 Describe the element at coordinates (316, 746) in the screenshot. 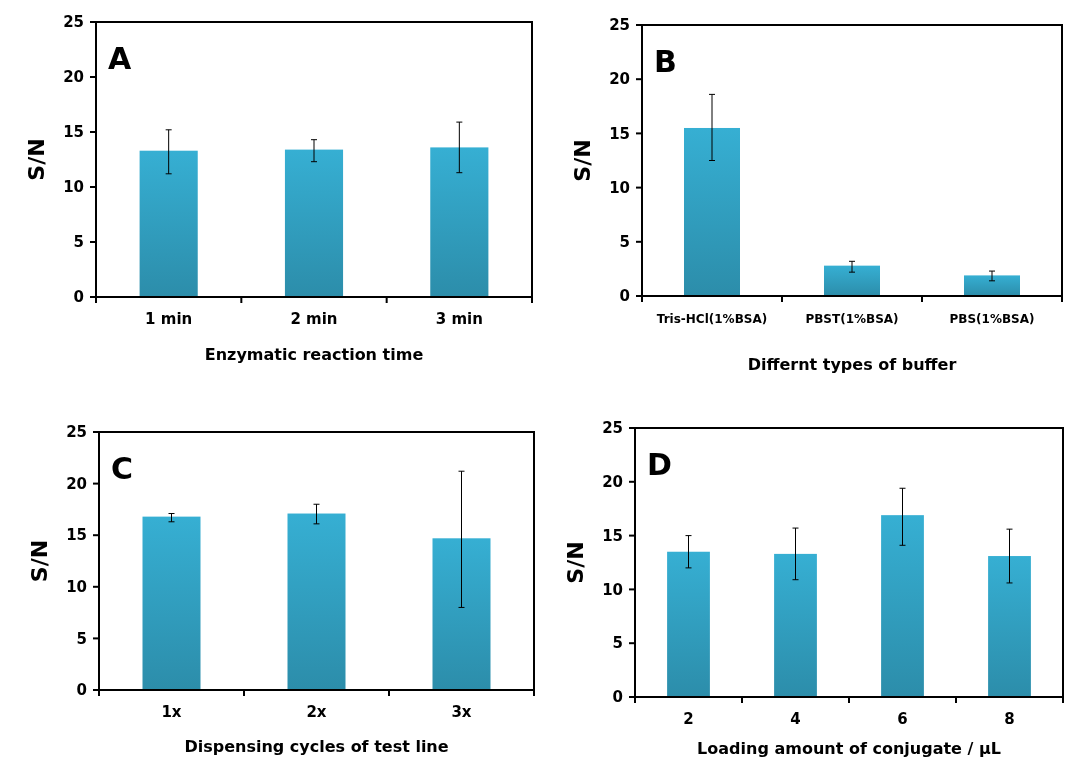

I see `x-axis-title: Dispensing cycles of test line` at that location.